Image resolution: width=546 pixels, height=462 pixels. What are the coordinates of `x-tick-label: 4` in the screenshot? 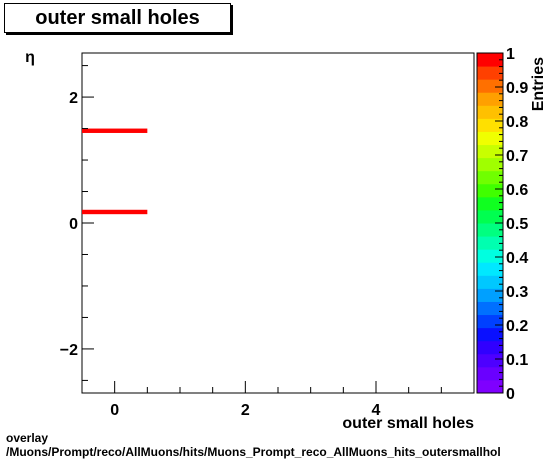 It's located at (376, 410).